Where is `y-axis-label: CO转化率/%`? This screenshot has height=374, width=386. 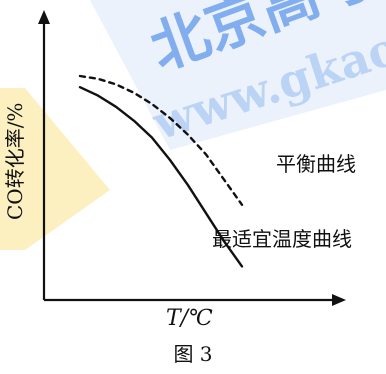 y-axis-label: CO转化率/% is located at coordinates (15, 161).